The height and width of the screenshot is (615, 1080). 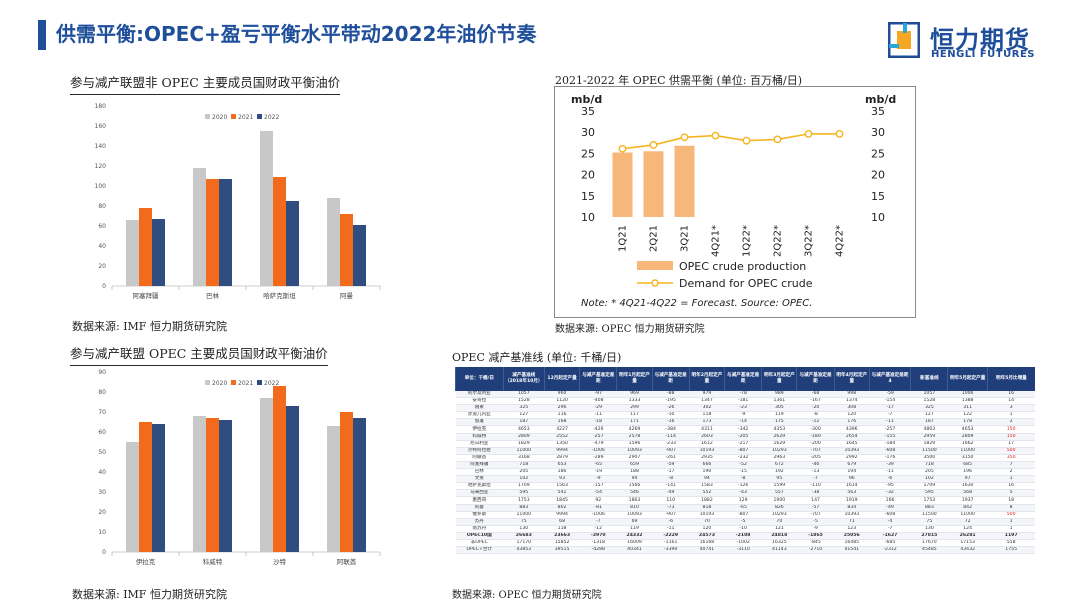 I want to click on baseline-table-cell: 40341, so click(x=634, y=550).